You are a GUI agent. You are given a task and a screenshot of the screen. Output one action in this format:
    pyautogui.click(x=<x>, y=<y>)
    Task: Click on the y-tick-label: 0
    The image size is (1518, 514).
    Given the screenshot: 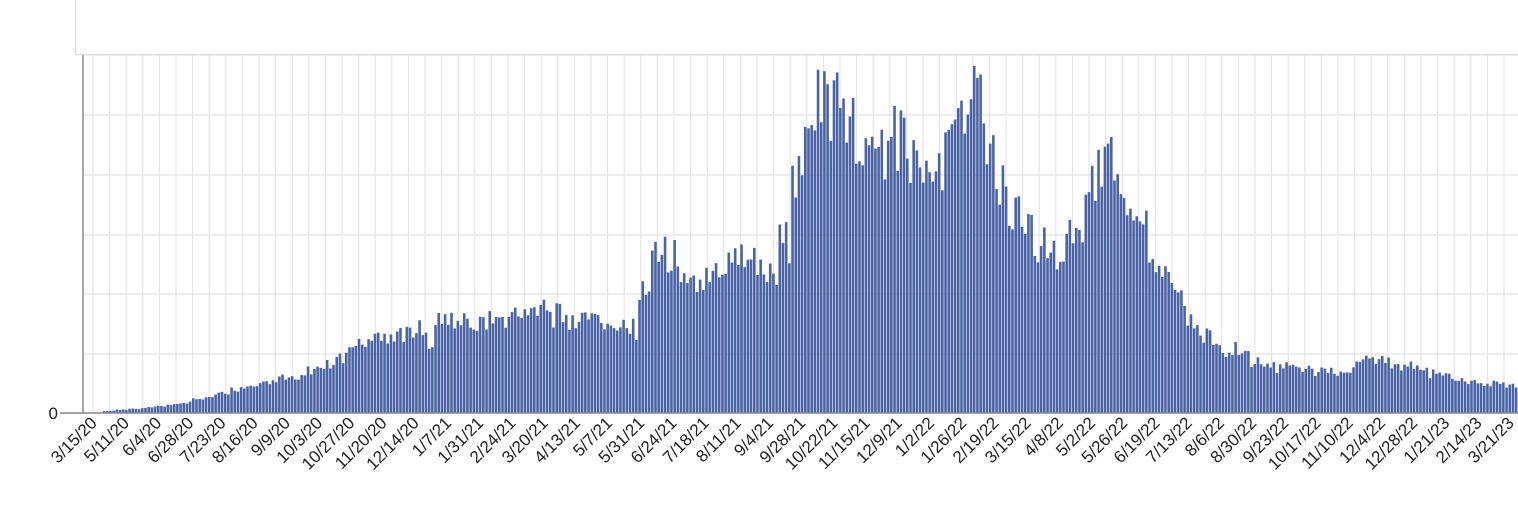 What is the action you would take?
    pyautogui.click(x=53, y=413)
    